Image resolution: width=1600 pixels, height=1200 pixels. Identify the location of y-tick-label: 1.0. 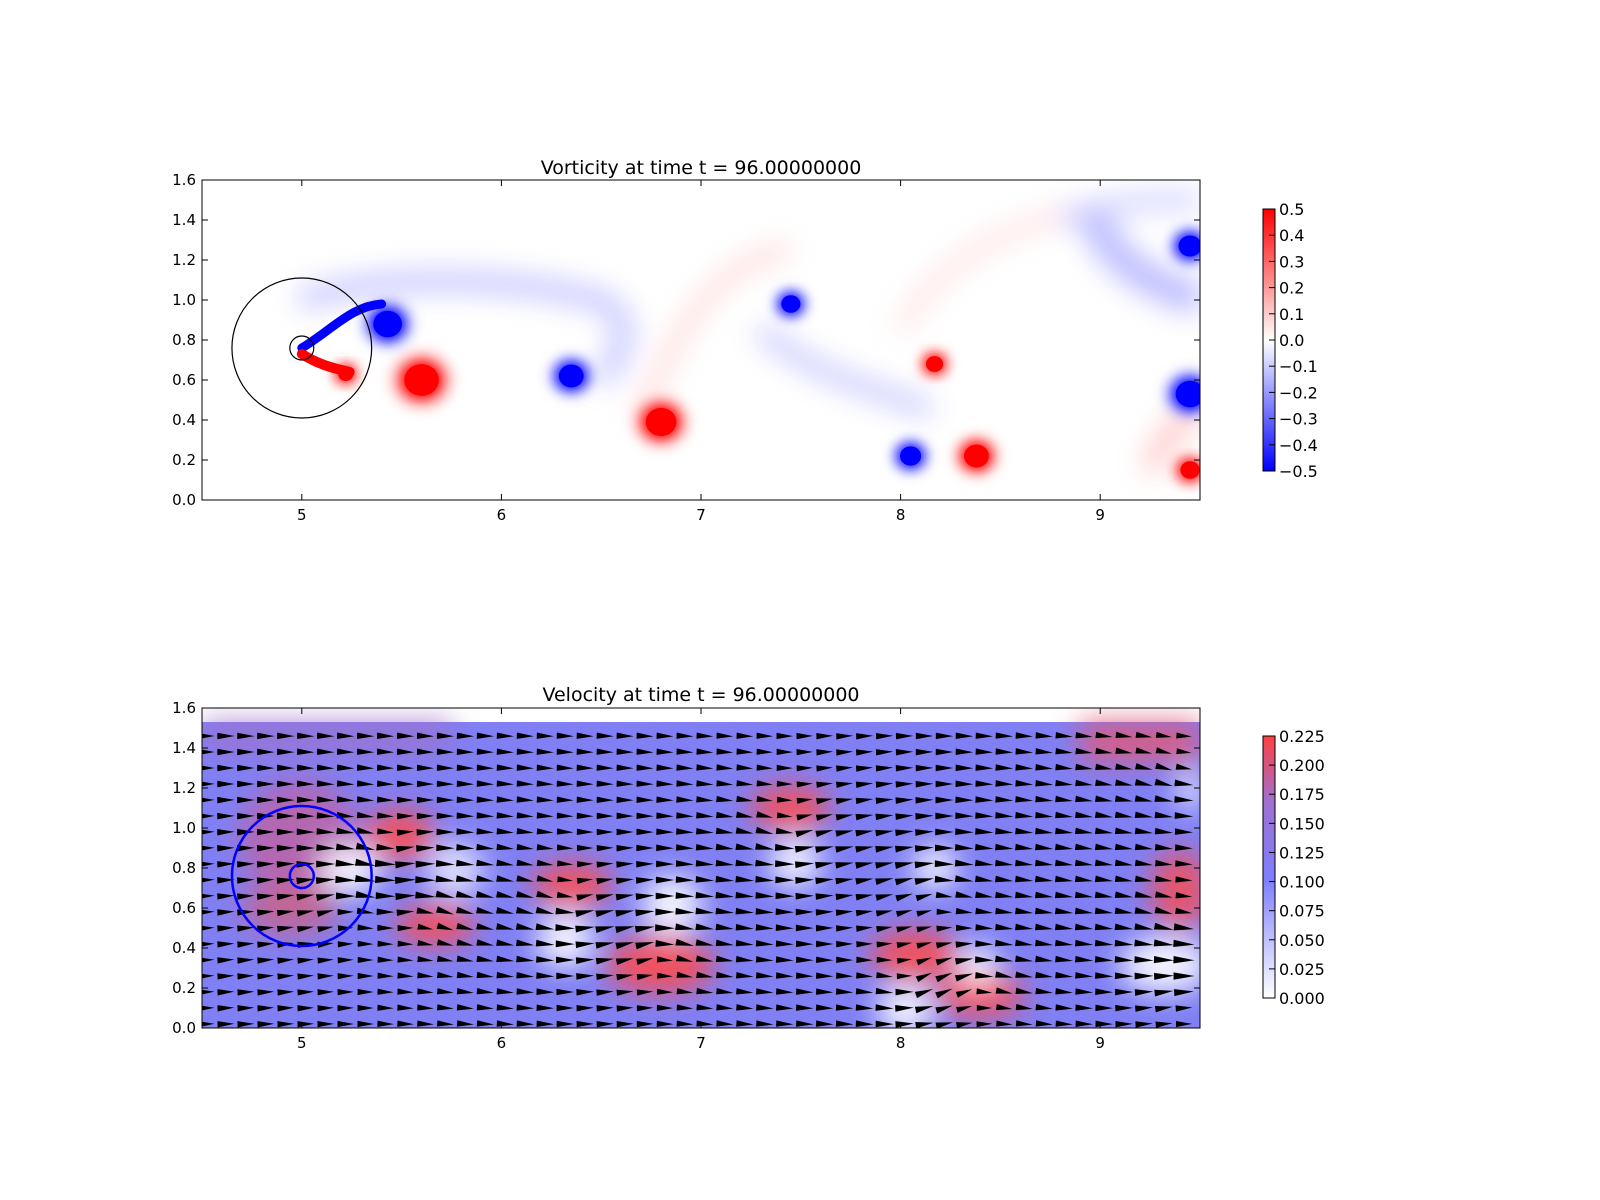
(184, 300).